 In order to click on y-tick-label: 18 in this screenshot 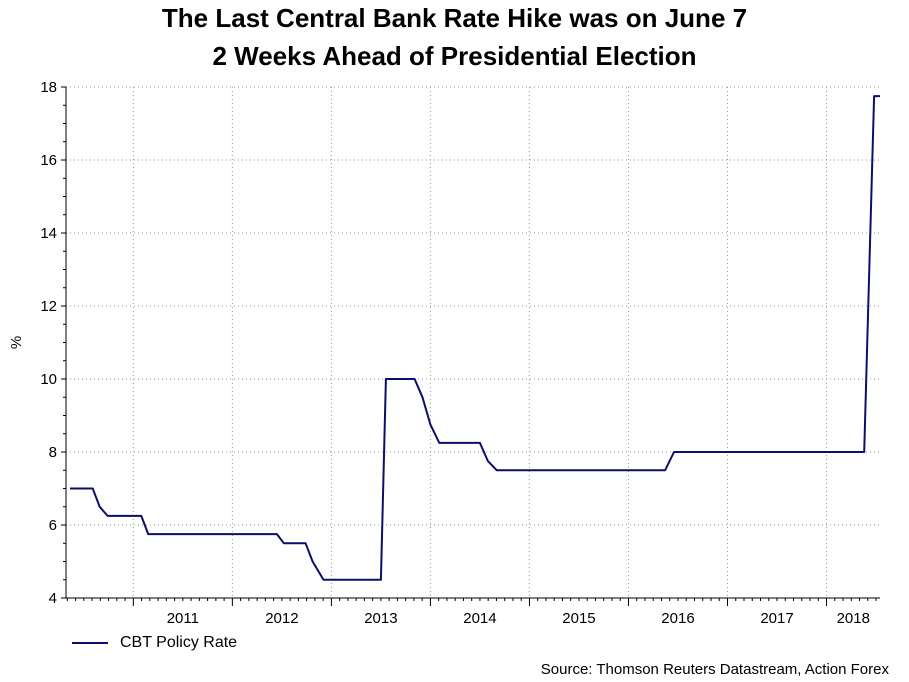, I will do `click(48, 87)`.